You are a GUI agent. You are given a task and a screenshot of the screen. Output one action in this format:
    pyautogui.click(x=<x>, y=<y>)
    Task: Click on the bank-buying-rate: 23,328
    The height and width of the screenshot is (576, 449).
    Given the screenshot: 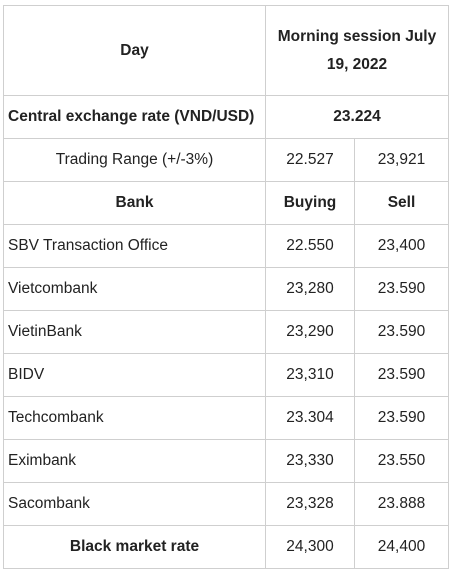 What is the action you would take?
    pyautogui.click(x=310, y=504)
    